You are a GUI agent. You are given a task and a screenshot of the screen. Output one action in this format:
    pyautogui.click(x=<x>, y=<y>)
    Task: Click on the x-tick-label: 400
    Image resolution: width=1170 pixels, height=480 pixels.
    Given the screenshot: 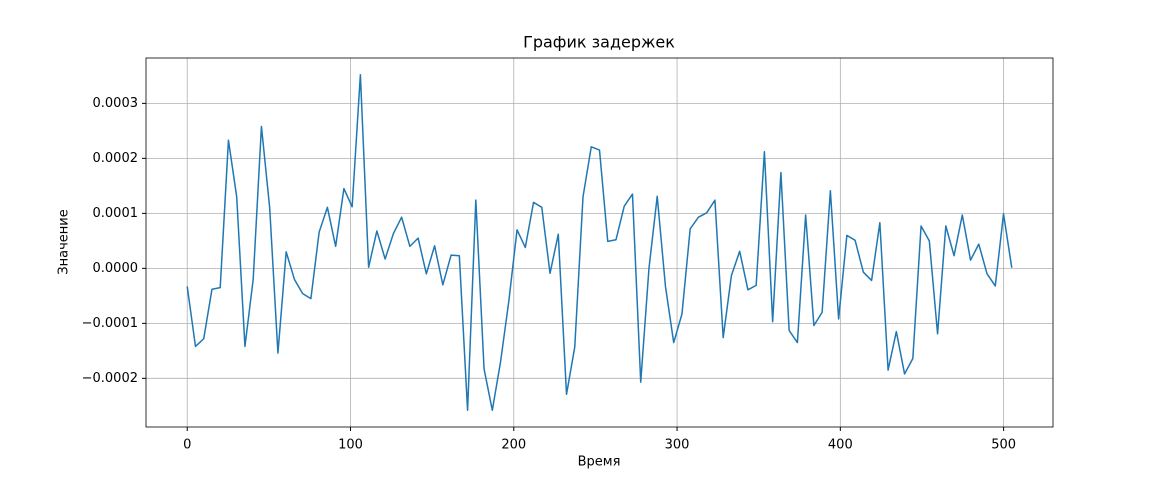 What is the action you would take?
    pyautogui.click(x=840, y=445)
    